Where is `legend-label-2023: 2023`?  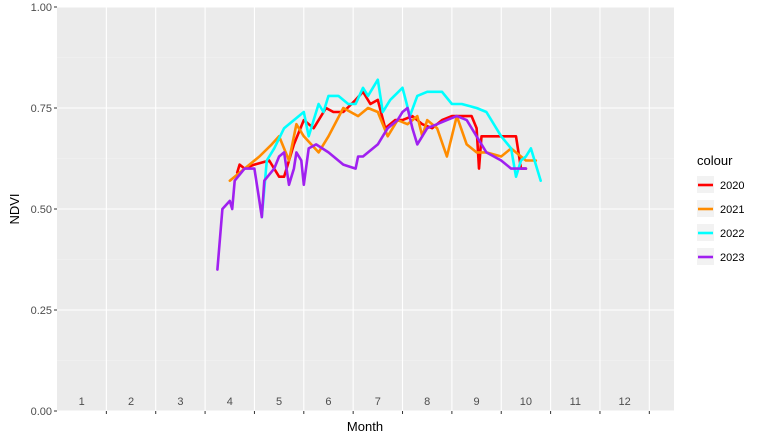
legend-label-2023: 2023 is located at coordinates (732, 258).